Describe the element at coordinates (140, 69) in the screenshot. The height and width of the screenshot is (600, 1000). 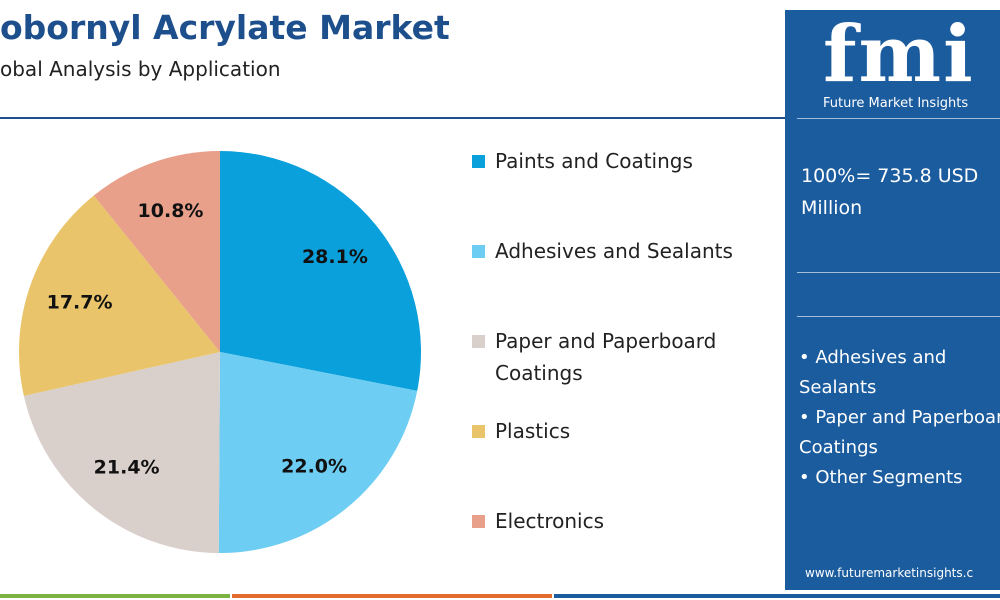
I see `chart-subtitle: obal Analysis by Application` at that location.